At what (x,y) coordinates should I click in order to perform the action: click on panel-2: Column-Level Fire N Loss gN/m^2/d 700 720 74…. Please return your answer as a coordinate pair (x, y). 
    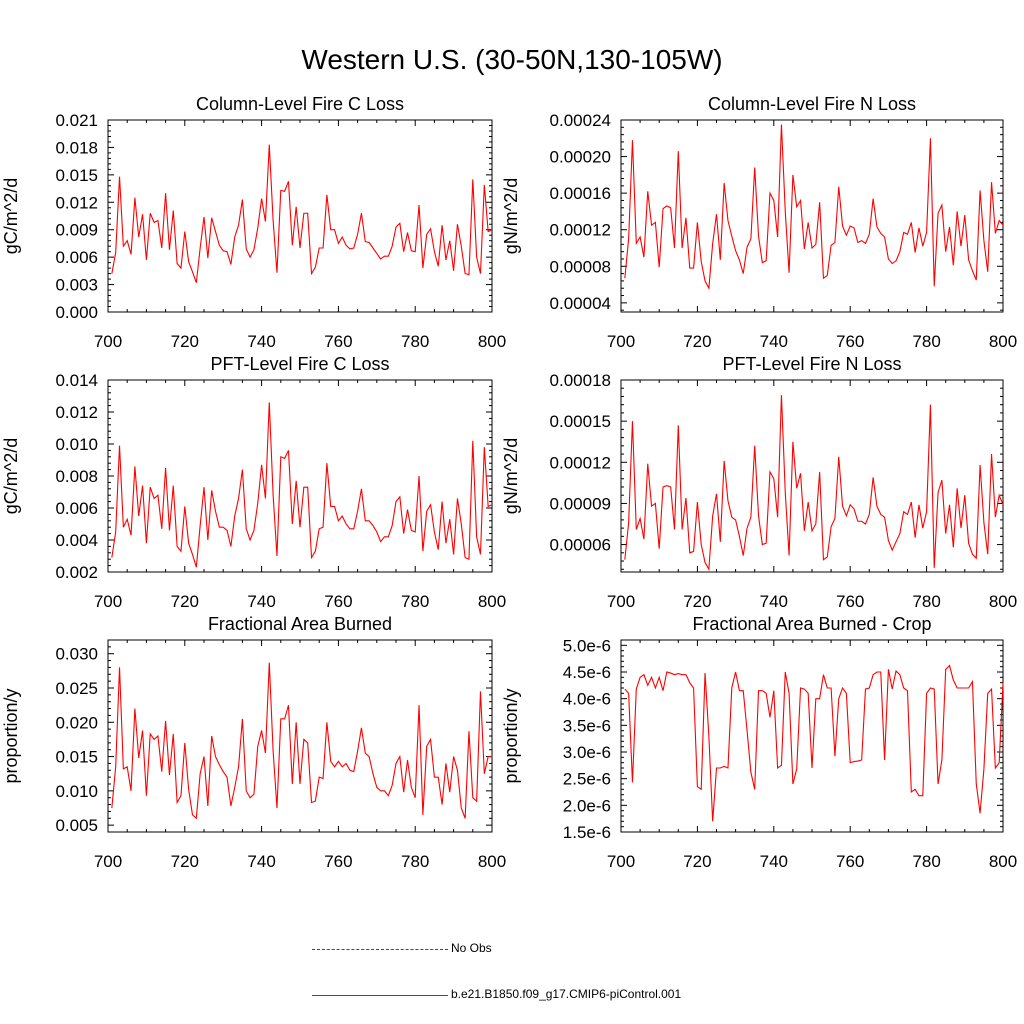
    Looking at the image, I should click on (759, 222).